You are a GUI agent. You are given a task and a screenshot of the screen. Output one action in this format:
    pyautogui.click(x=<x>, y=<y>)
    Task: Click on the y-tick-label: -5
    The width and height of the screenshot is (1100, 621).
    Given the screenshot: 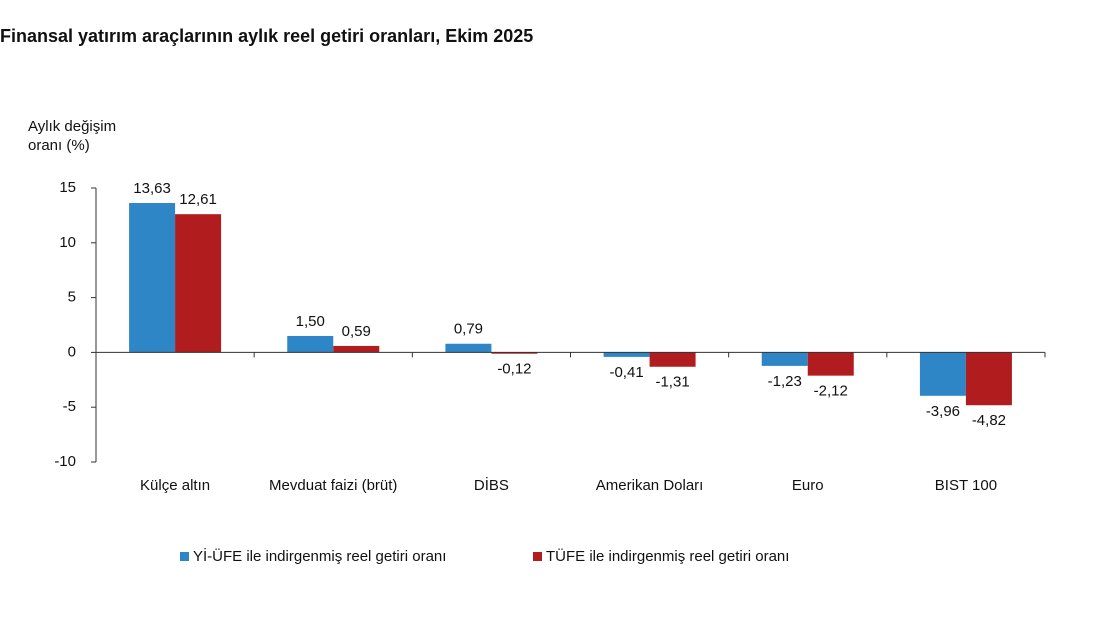 What is the action you would take?
    pyautogui.click(x=69, y=406)
    